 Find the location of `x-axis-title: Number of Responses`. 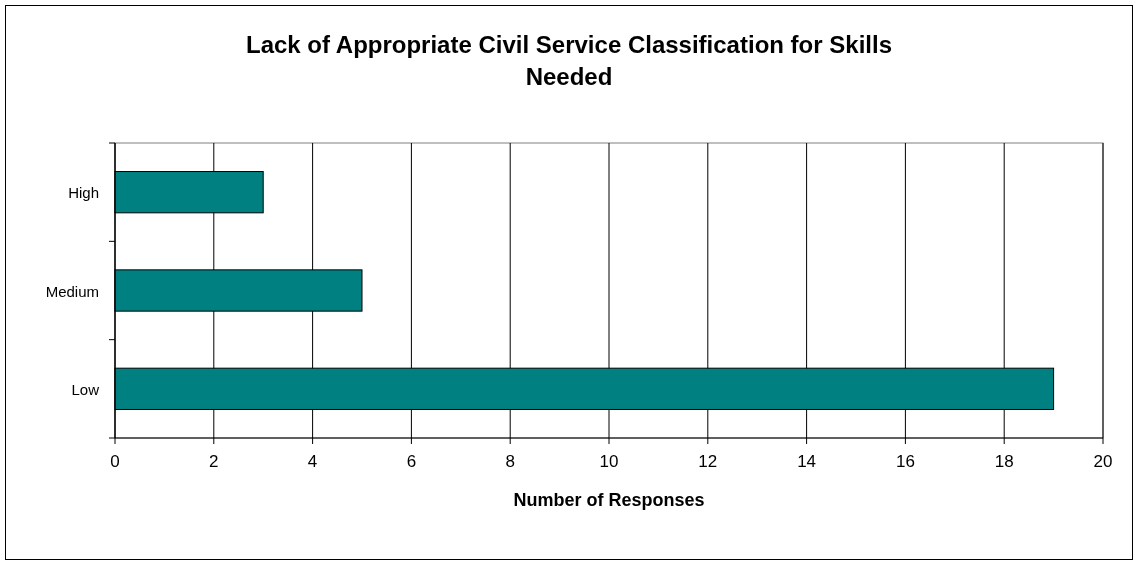

x-axis-title: Number of Responses is located at coordinates (609, 500).